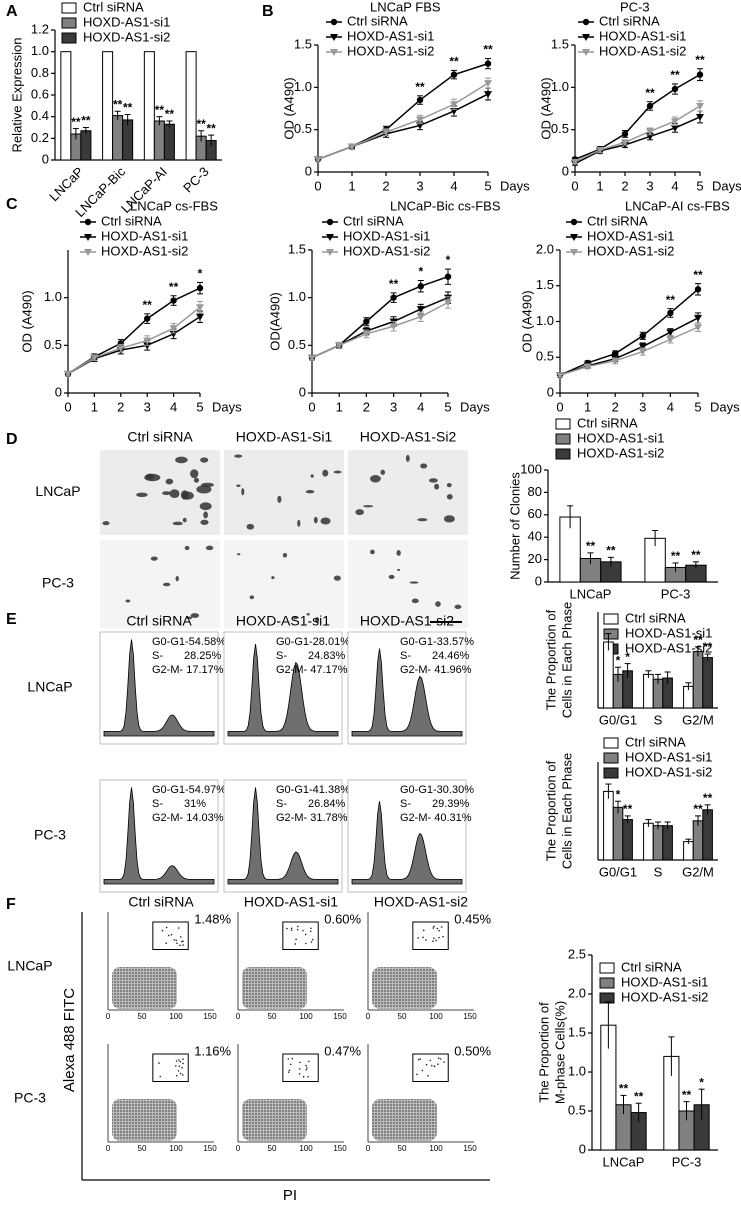 This screenshot has width=741, height=1209. I want to click on y-axis-label: Relative Expression, so click(16, 95).